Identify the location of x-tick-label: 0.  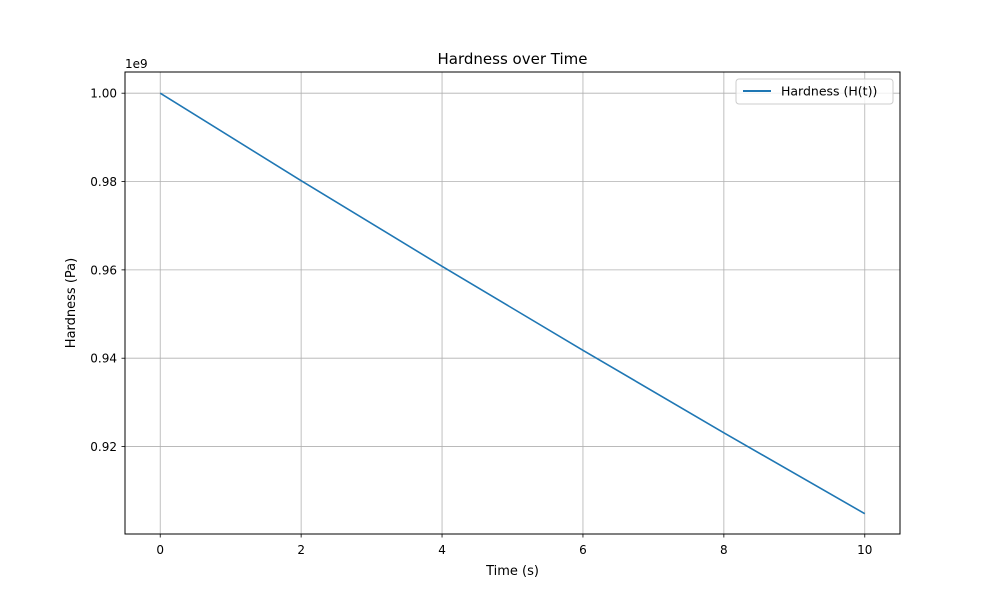
(160, 550).